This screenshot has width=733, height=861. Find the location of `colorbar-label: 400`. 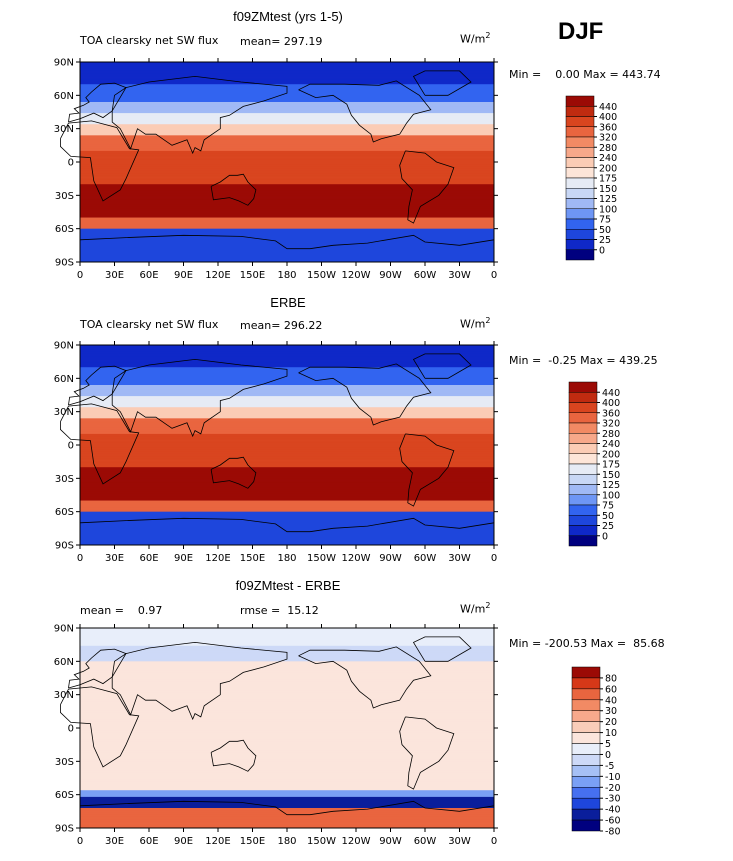

colorbar-label: 400 is located at coordinates (608, 117).